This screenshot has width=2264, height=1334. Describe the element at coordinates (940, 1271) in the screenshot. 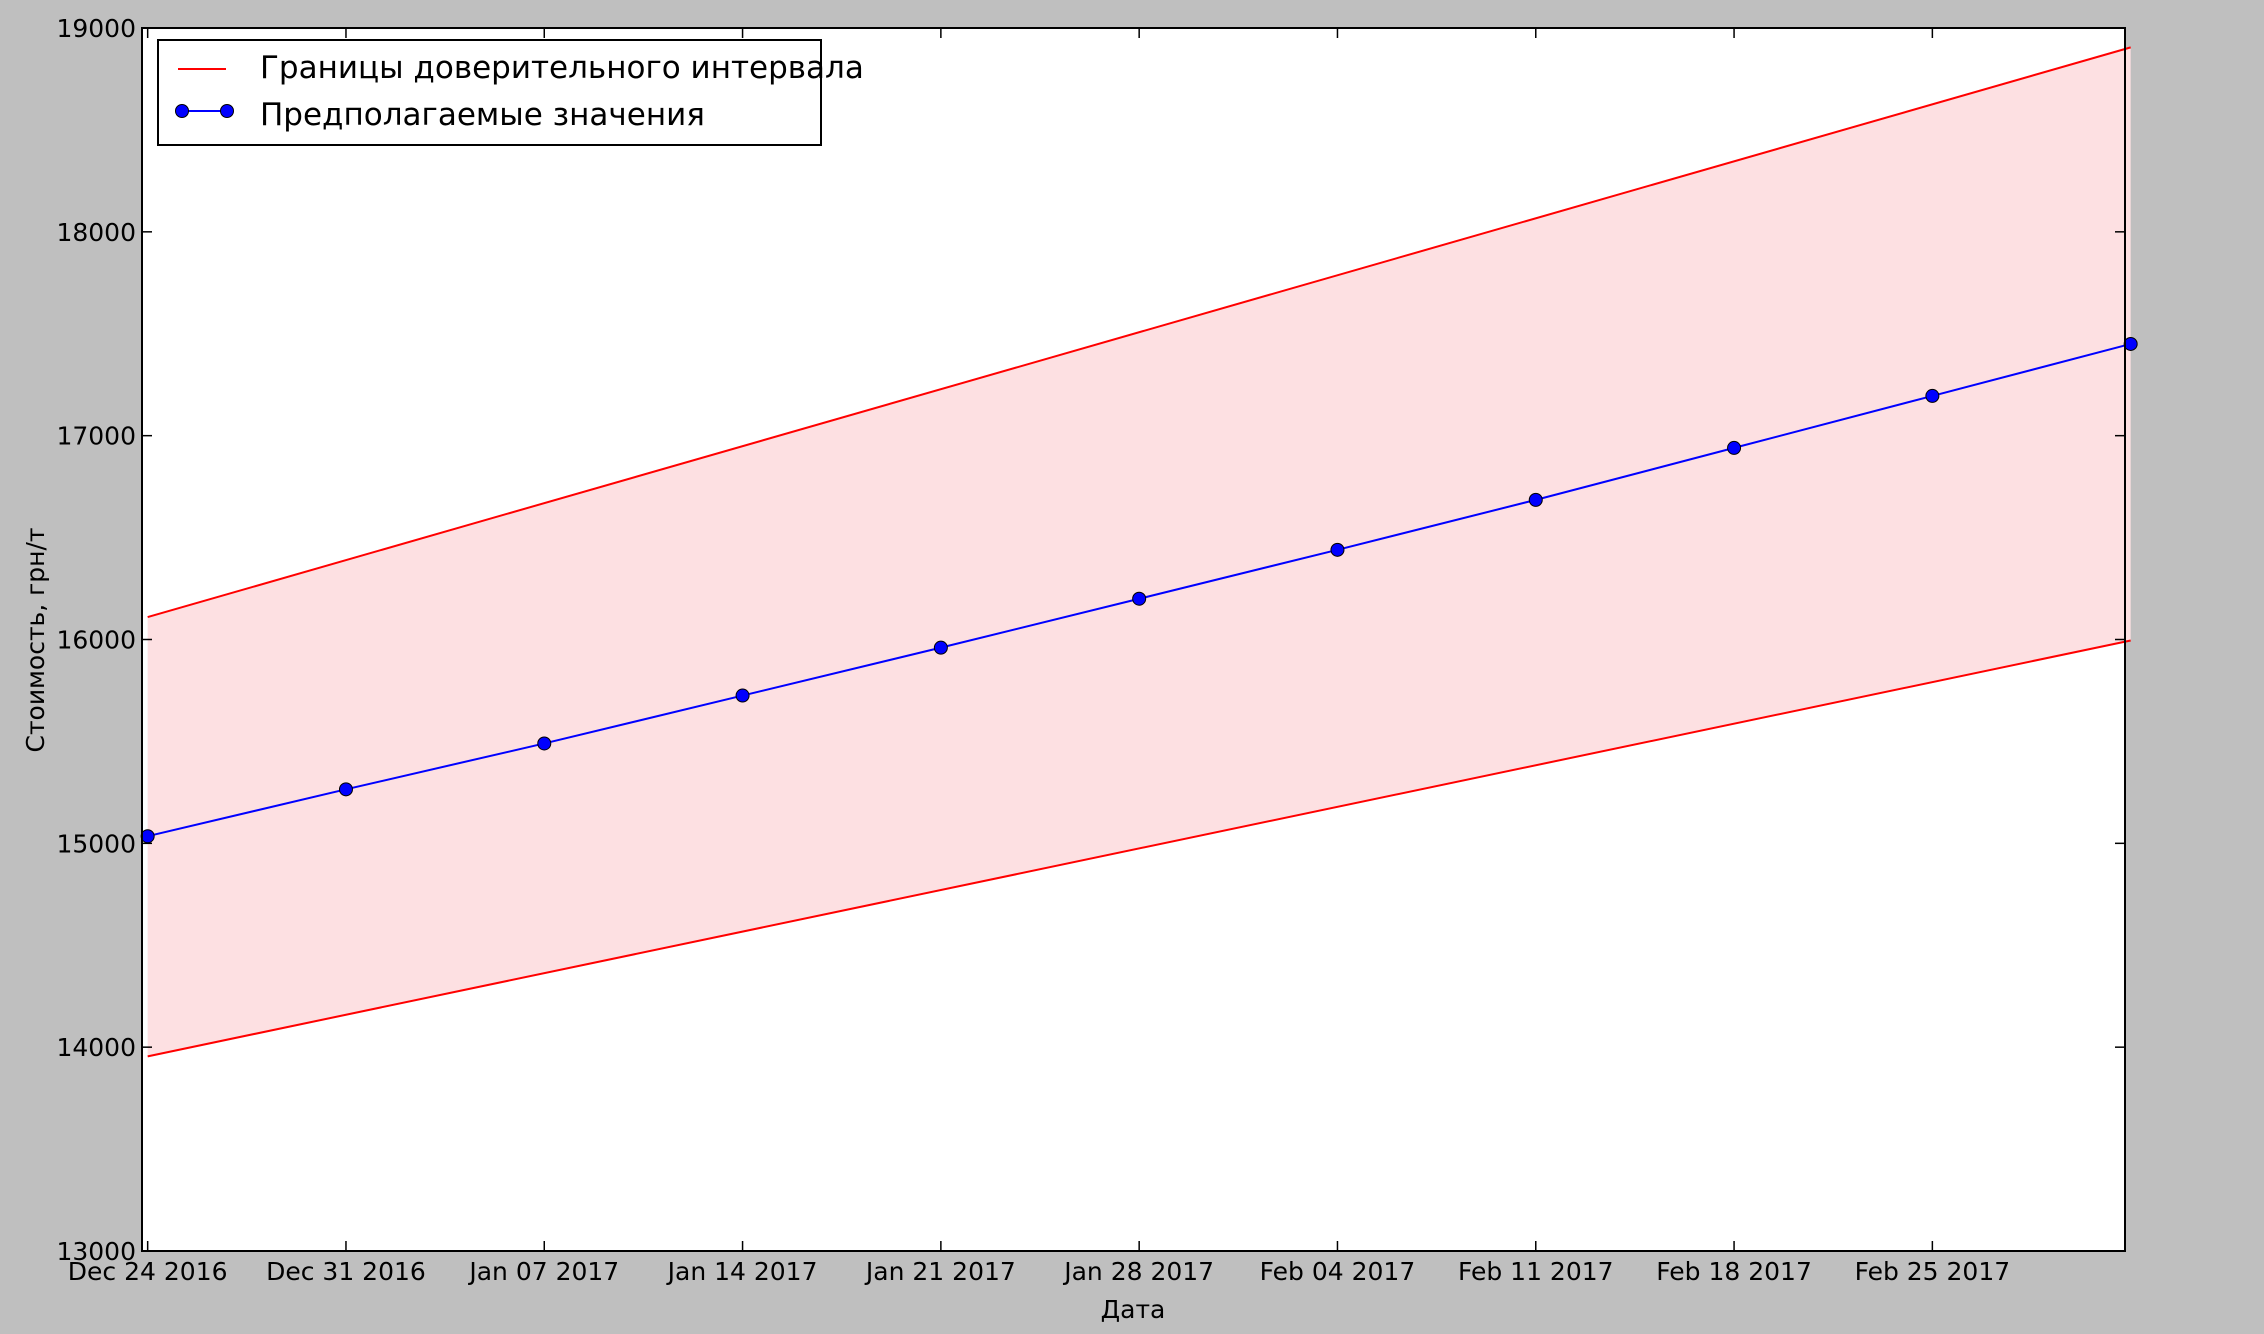

I see `x-tick-label: Jan 21 2017` at that location.